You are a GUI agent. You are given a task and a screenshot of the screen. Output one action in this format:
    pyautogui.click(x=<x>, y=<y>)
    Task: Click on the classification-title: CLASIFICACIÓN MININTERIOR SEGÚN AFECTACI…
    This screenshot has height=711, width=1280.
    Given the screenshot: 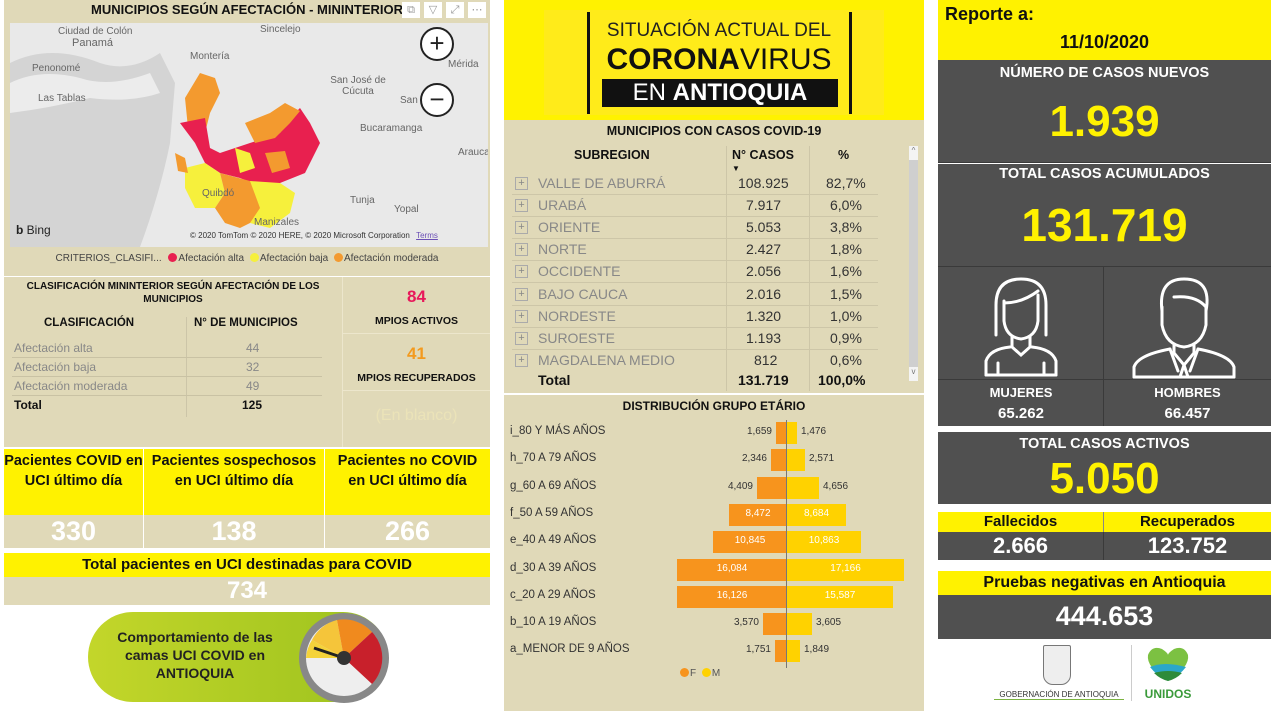 What is the action you would take?
    pyautogui.click(x=173, y=293)
    